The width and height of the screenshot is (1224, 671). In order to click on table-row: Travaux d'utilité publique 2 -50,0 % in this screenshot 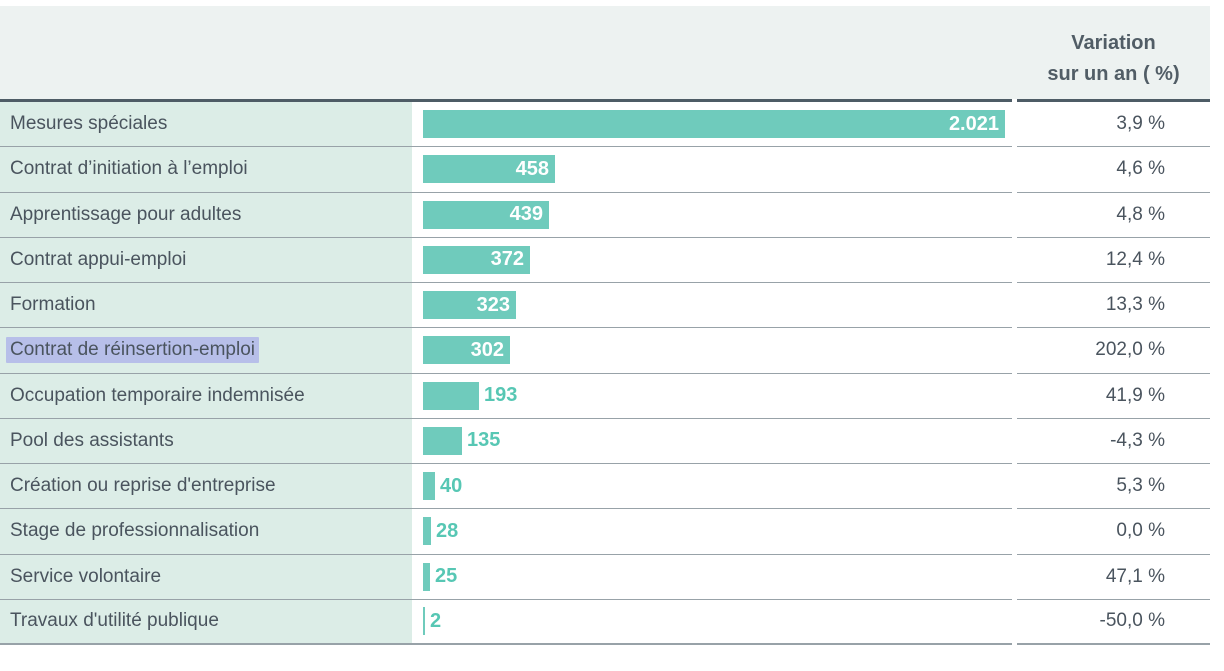, I will do `click(605, 622)`.